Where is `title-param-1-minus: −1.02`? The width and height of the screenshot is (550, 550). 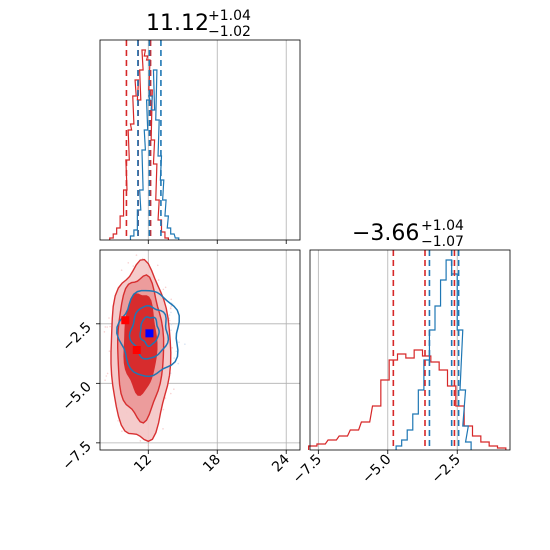
title-param-1-minus: −1.02 is located at coordinates (229, 32).